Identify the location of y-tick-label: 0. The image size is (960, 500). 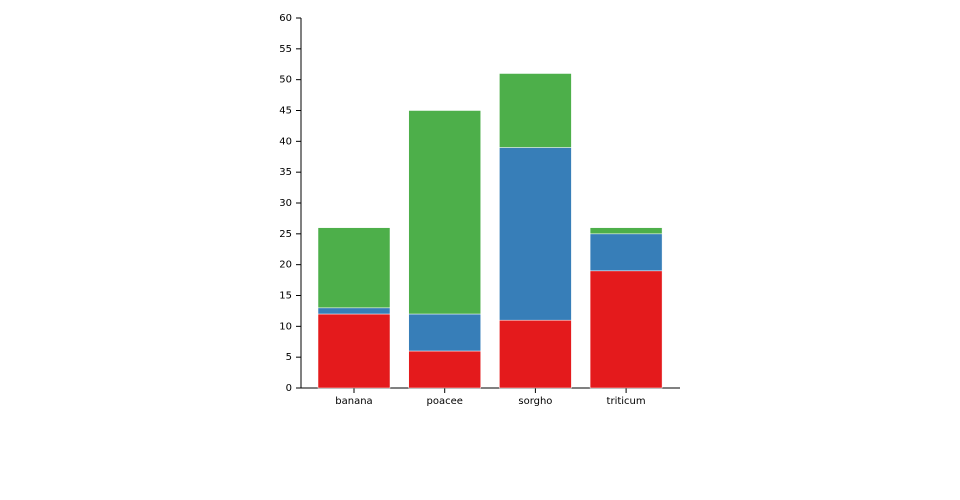
(289, 388).